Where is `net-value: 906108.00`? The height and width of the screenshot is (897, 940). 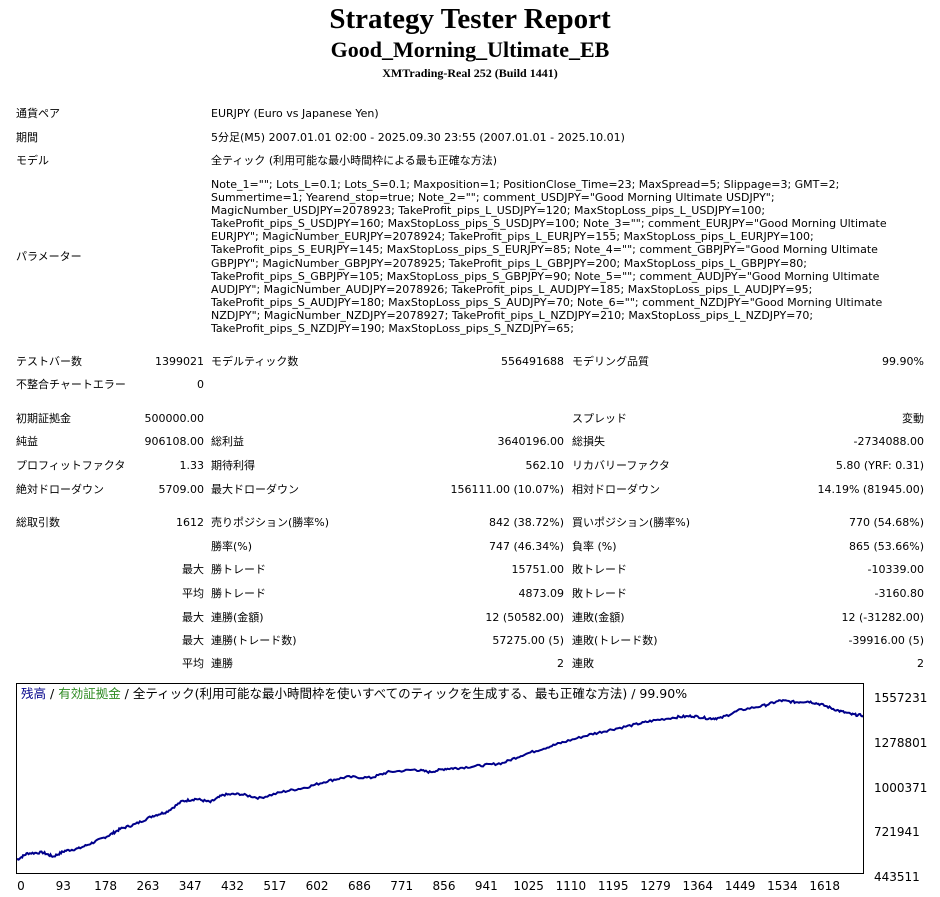
net-value: 906108.00 is located at coordinates (174, 441).